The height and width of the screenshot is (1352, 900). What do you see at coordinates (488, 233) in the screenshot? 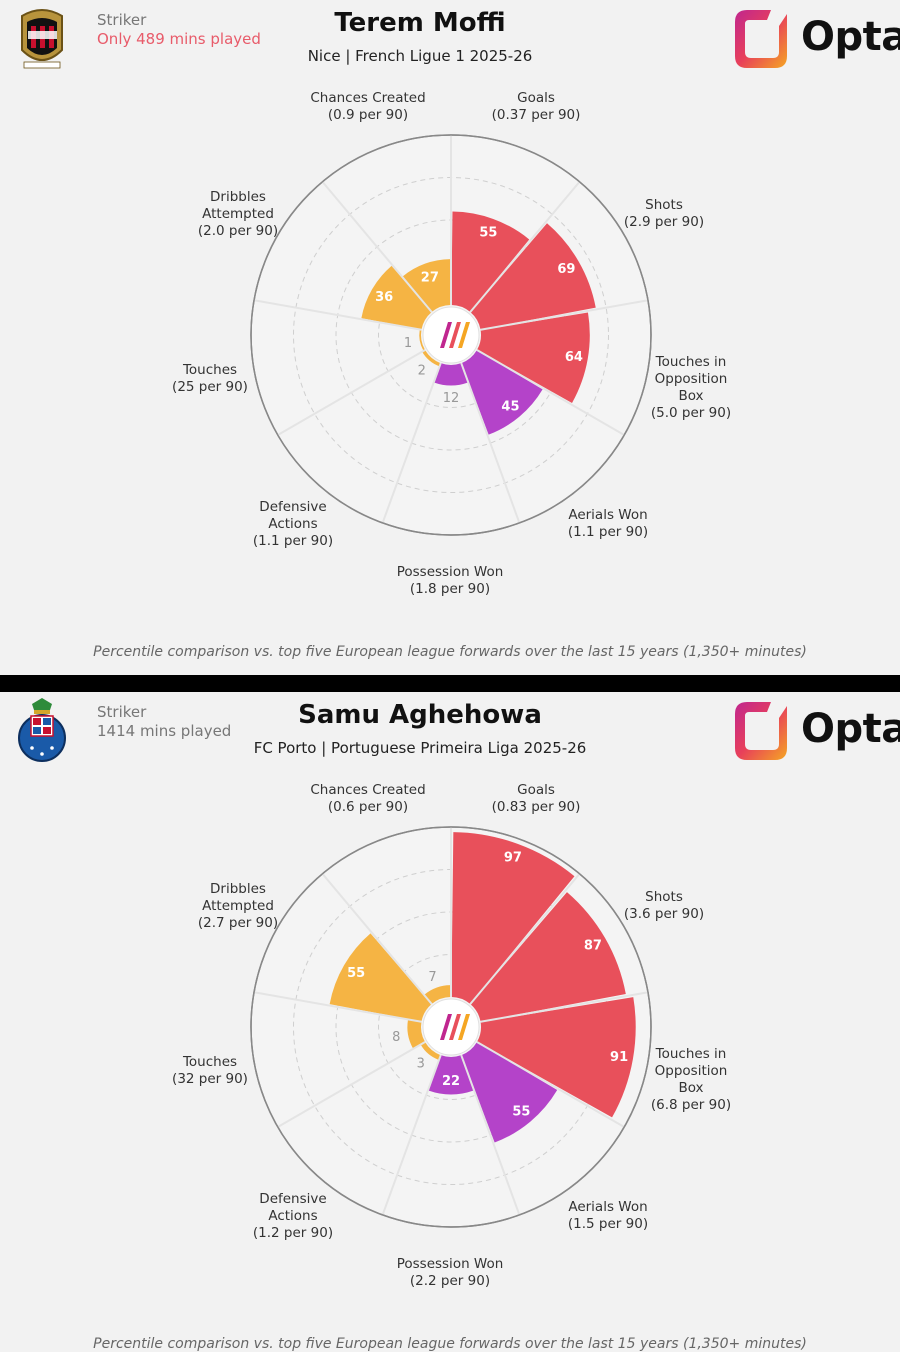
I see `value-label-goals: 55` at bounding box center [488, 233].